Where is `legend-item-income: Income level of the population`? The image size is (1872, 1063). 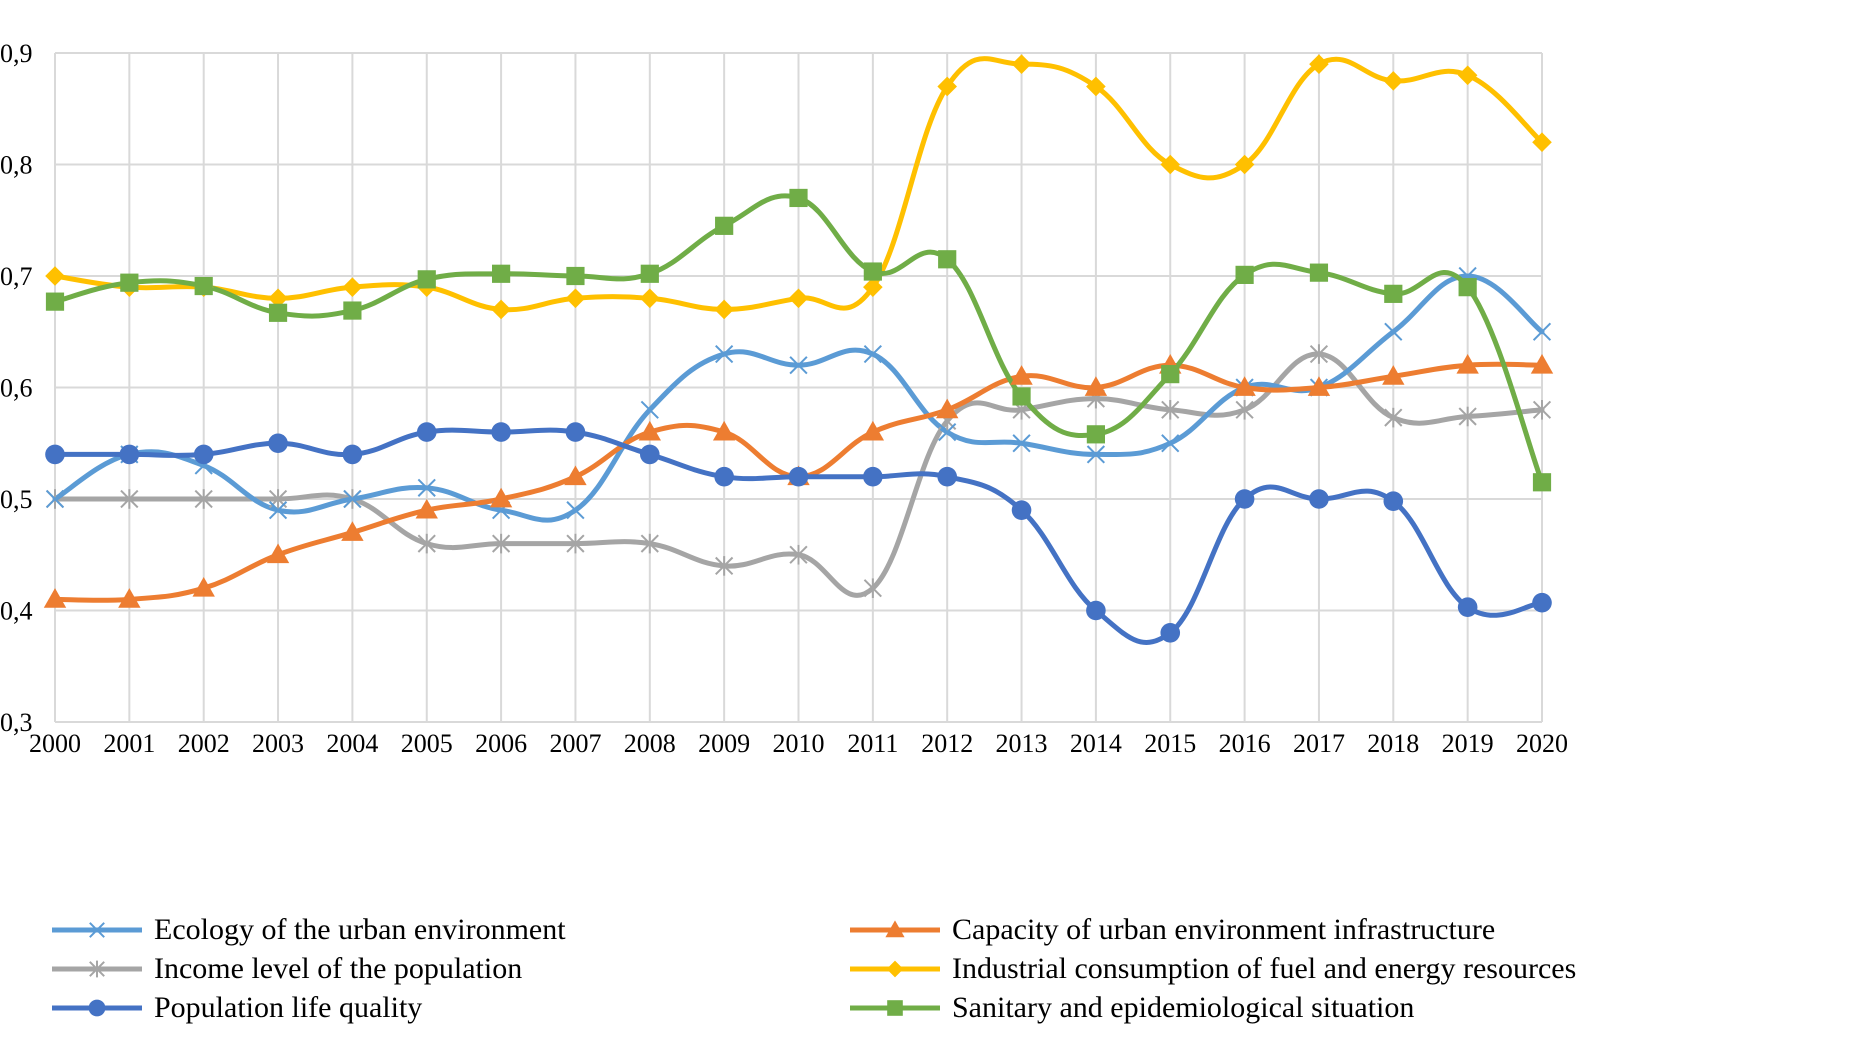 legend-item-income: Income level of the population is located at coordinates (287, 969).